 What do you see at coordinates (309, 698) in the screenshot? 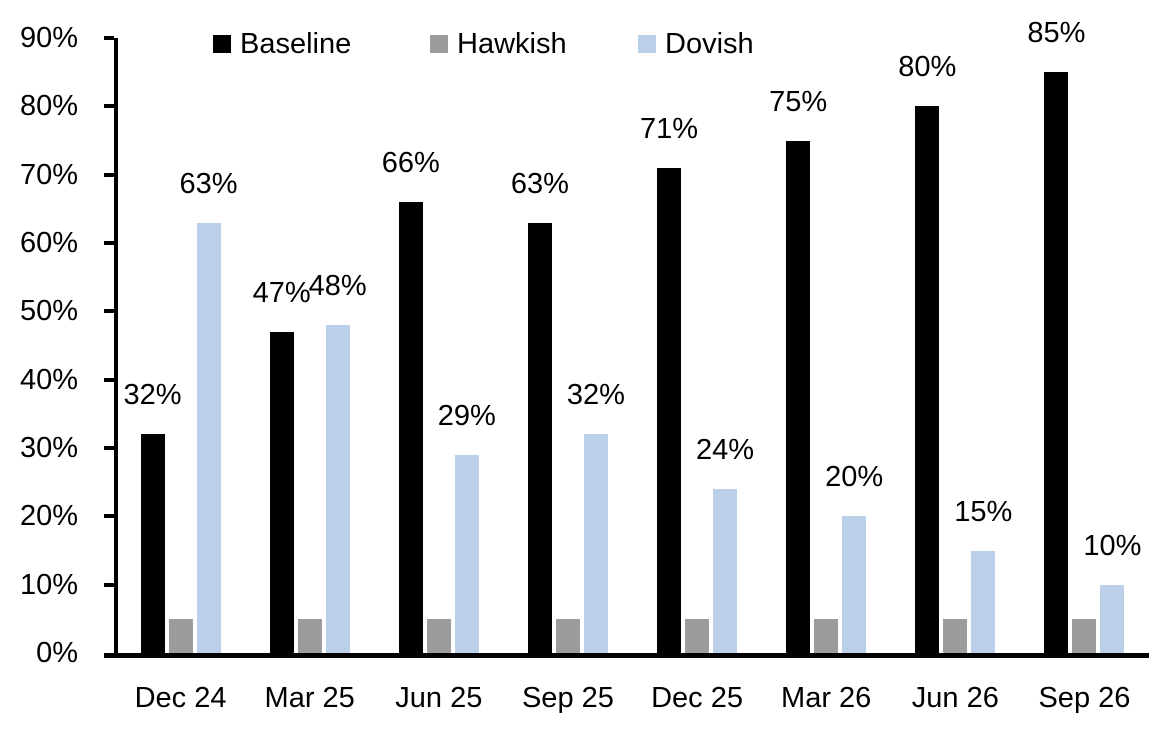
I see `x-axis-tick-label: Mar 25` at bounding box center [309, 698].